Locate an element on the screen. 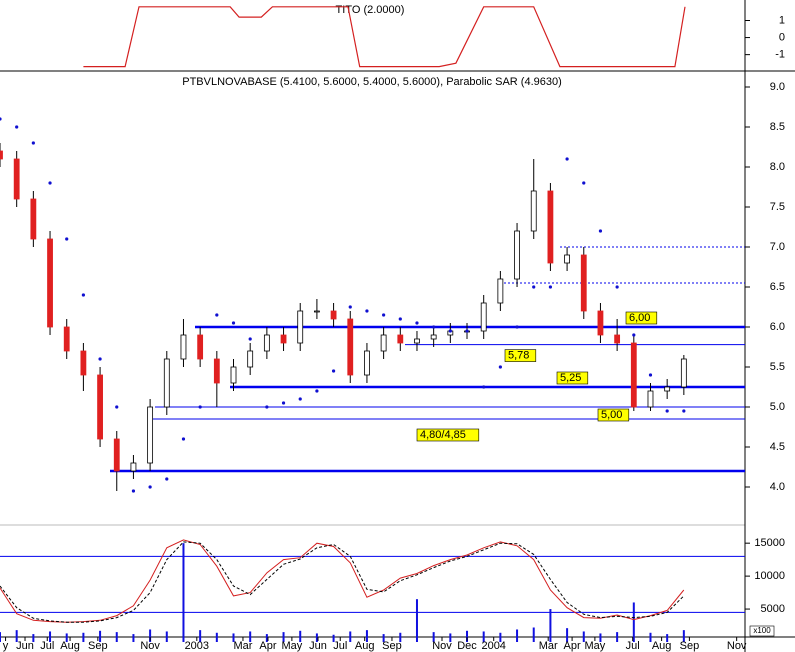 The height and width of the screenshot is (652, 795). y-tick-label: -1 is located at coordinates (780, 55).